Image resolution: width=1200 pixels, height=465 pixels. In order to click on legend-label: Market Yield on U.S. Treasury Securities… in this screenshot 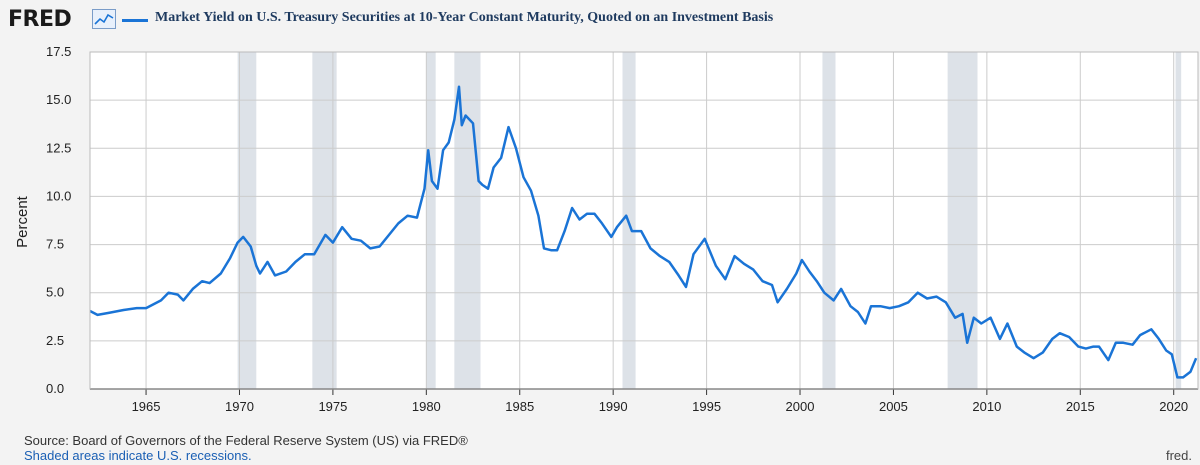, I will do `click(464, 17)`.